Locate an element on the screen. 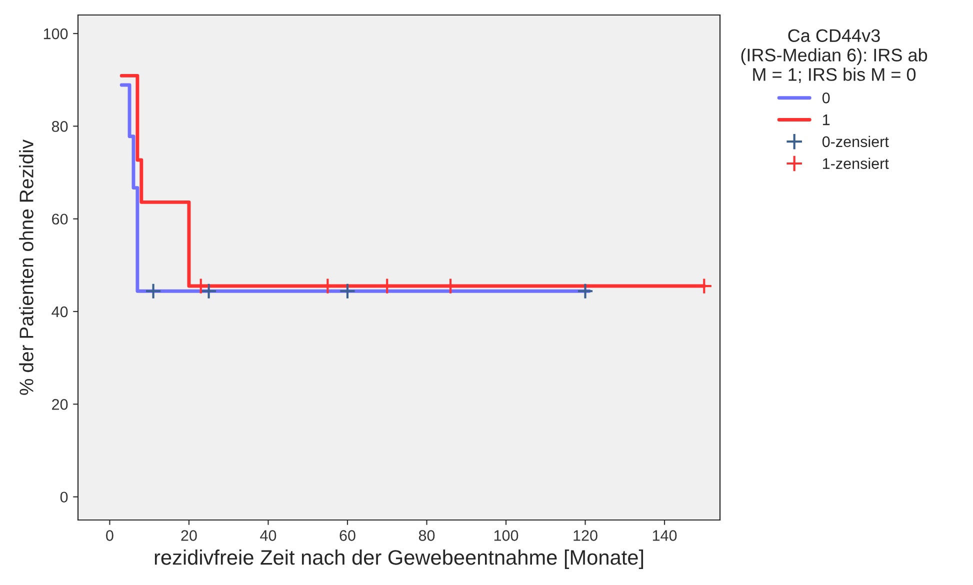 The image size is (973, 585). y-tick-label: 60 is located at coordinates (60, 219).